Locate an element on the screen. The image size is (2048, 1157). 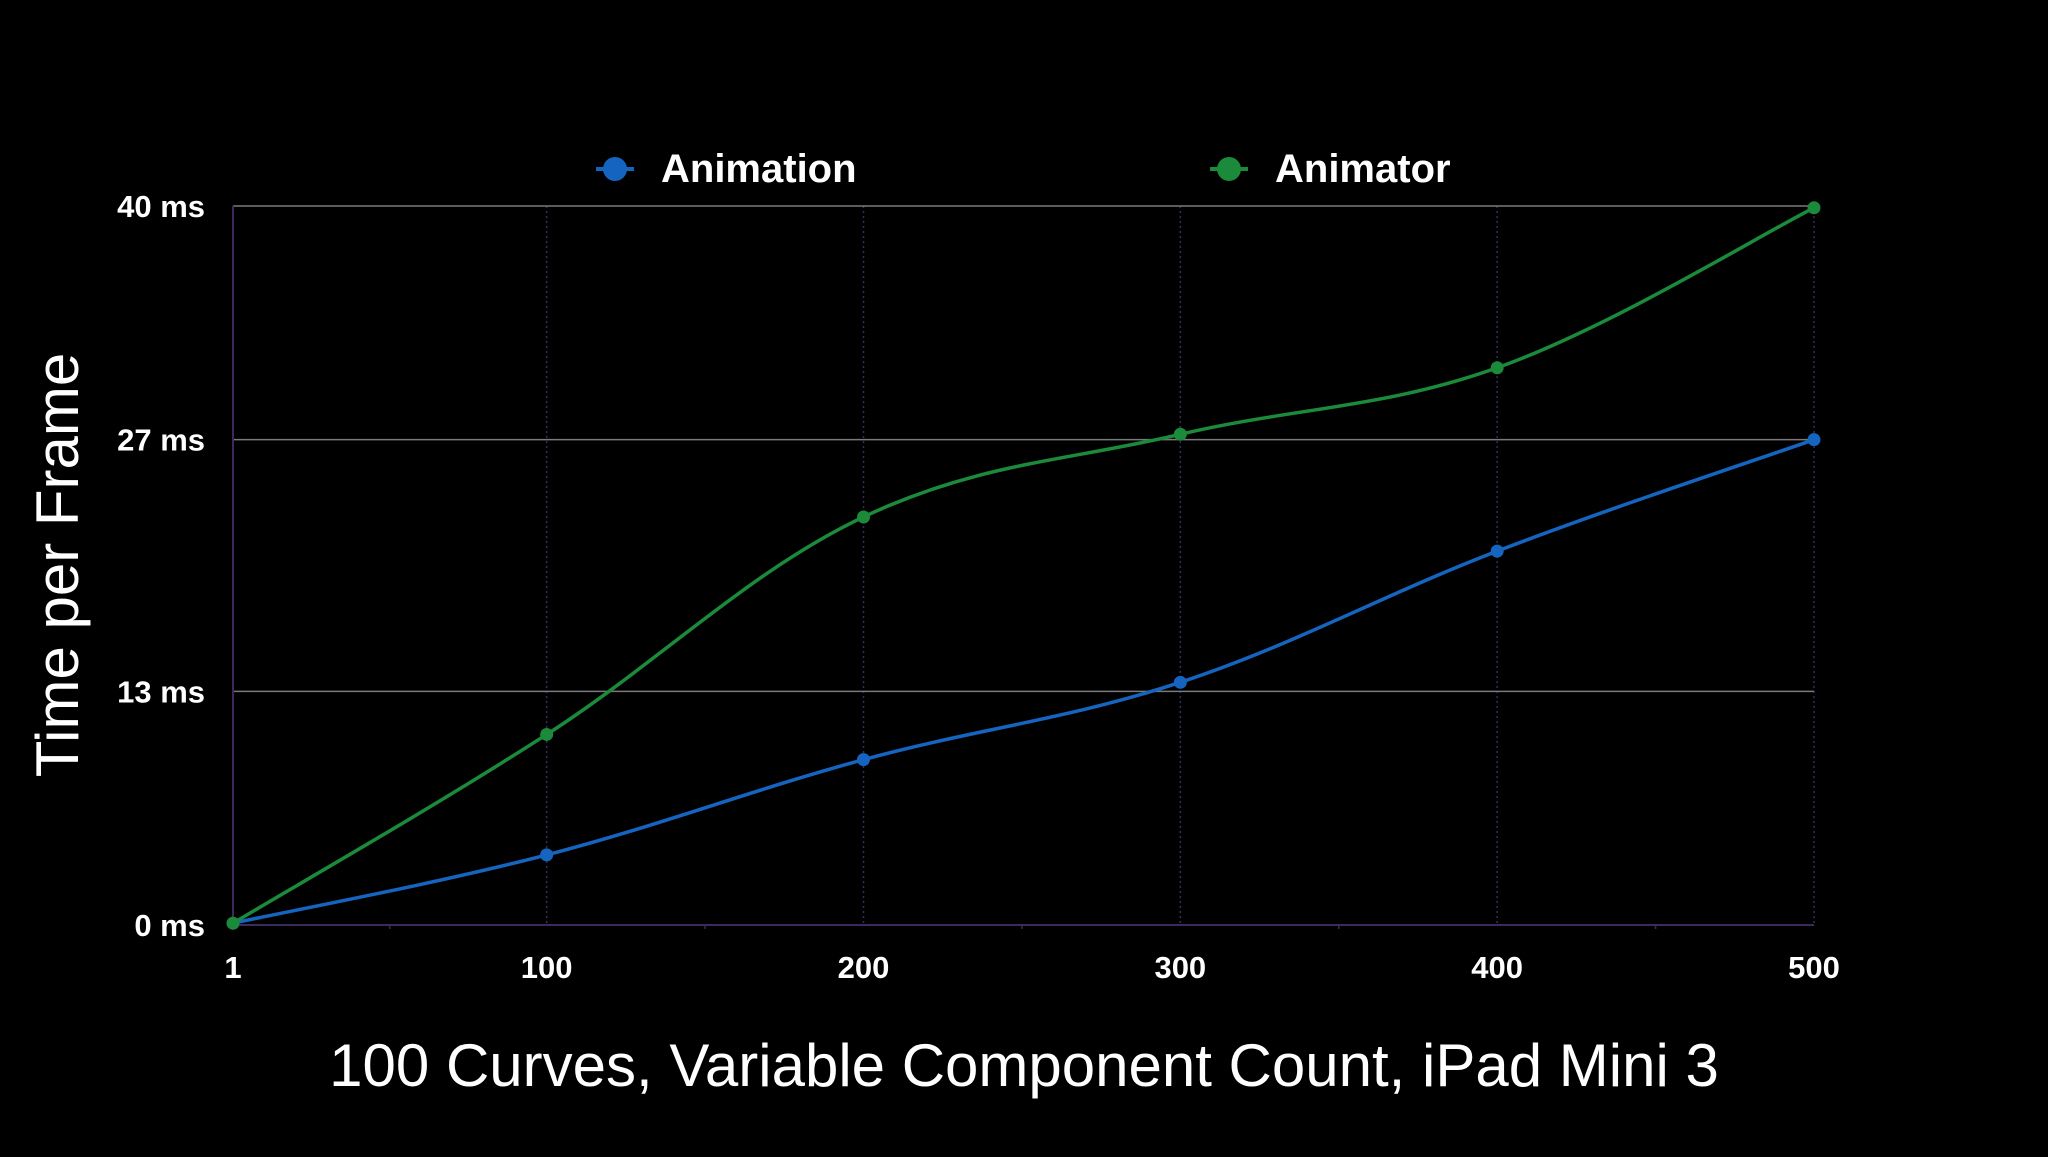
y-tick-label: 40 ms is located at coordinates (161, 206).